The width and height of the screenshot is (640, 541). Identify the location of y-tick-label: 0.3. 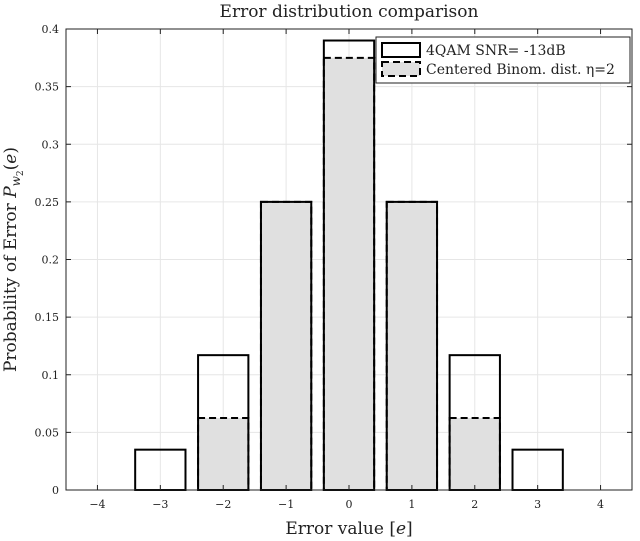
(51, 144).